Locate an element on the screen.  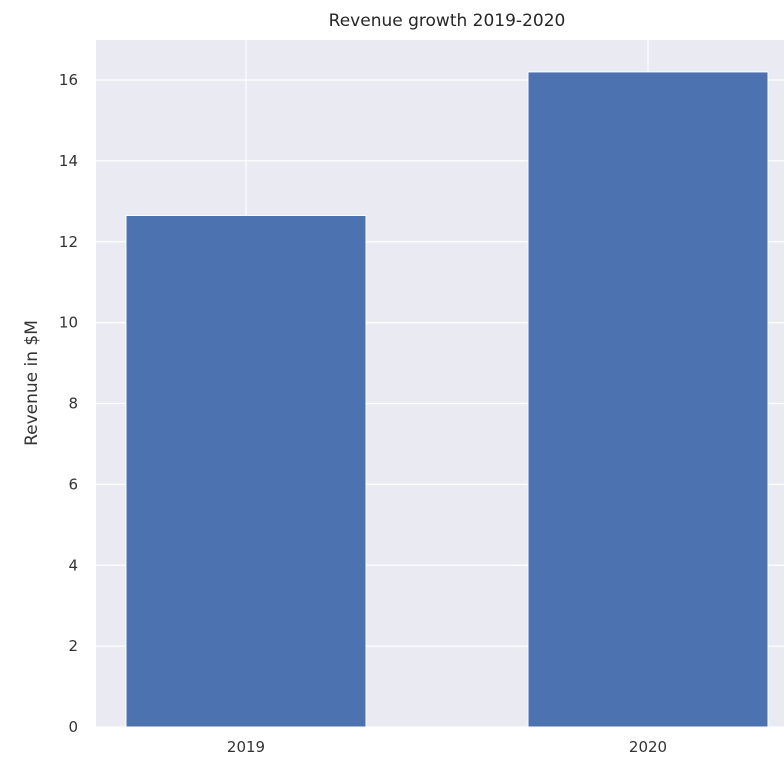
y-tick-label-16: 16 is located at coordinates (68, 80).